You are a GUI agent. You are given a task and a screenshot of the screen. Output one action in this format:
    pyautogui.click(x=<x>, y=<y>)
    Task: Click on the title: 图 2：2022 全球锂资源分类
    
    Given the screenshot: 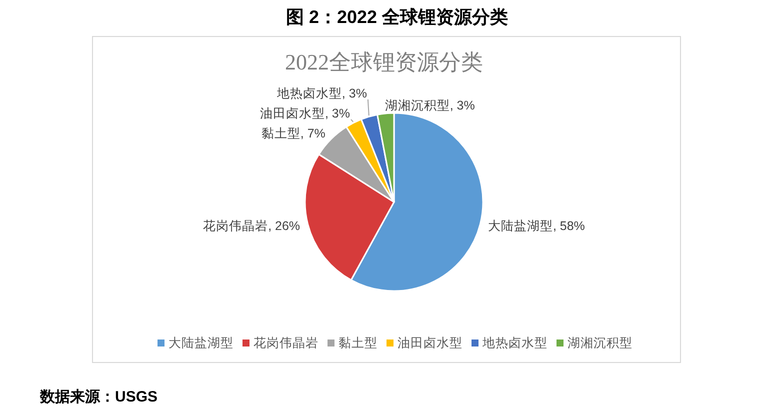 What is the action you would take?
    pyautogui.click(x=397, y=17)
    